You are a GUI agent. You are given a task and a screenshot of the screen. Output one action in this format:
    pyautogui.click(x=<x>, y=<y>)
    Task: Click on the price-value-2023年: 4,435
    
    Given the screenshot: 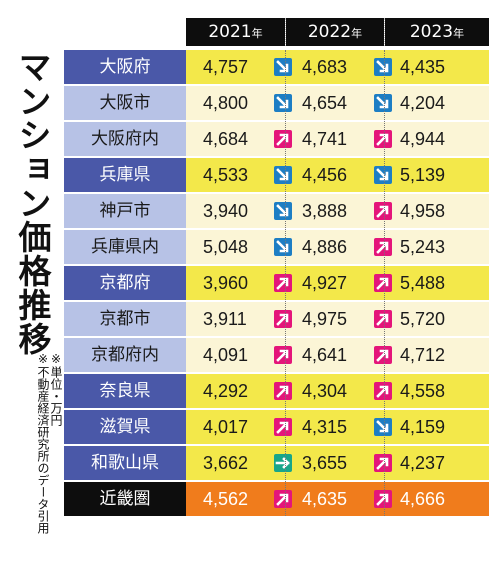 What is the action you would take?
    pyautogui.click(x=423, y=67)
    